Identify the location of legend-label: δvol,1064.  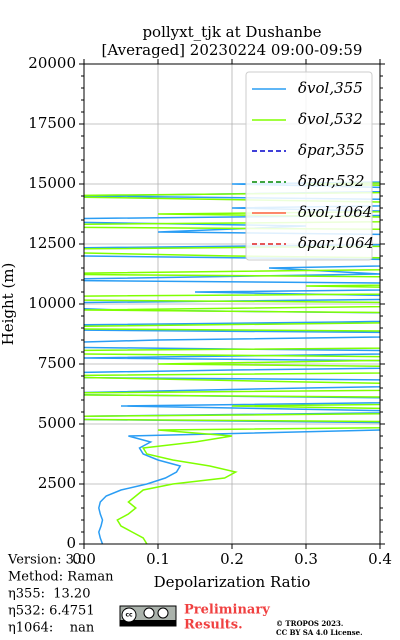
(335, 212).